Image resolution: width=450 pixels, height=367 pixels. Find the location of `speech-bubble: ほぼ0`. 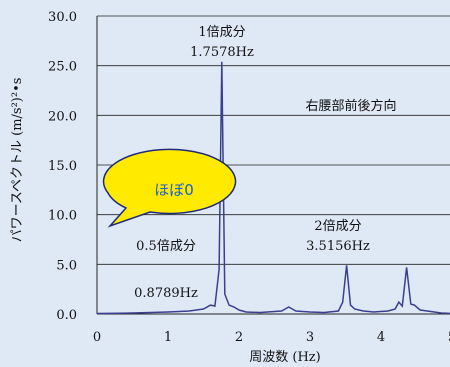

speech-bubble: ほぼ0 is located at coordinates (169, 188).